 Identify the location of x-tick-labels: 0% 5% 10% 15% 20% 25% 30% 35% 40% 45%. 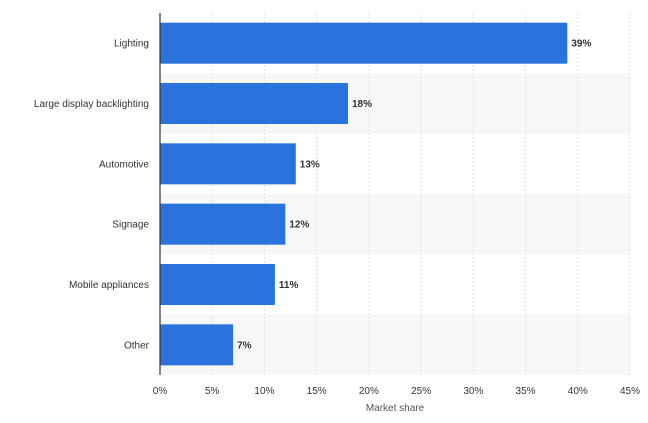
(396, 391).